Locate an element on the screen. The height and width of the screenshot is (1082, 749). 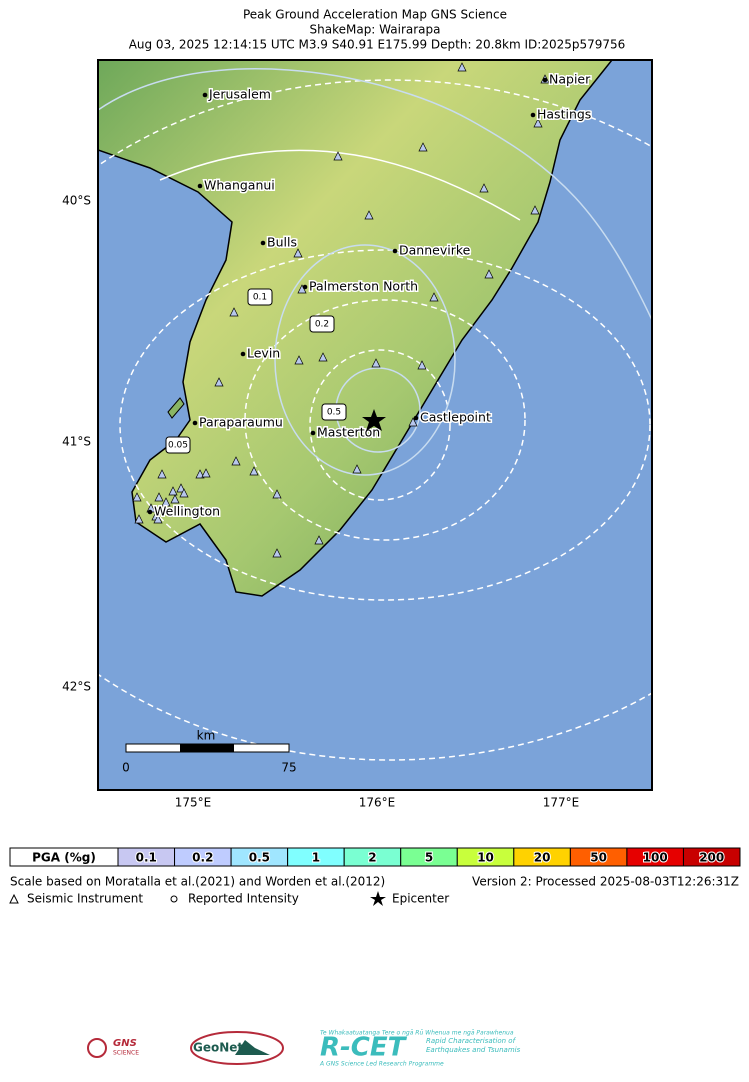
contour-labels: 0.1 0.2 0.5 0.05 is located at coordinates (256, 371).